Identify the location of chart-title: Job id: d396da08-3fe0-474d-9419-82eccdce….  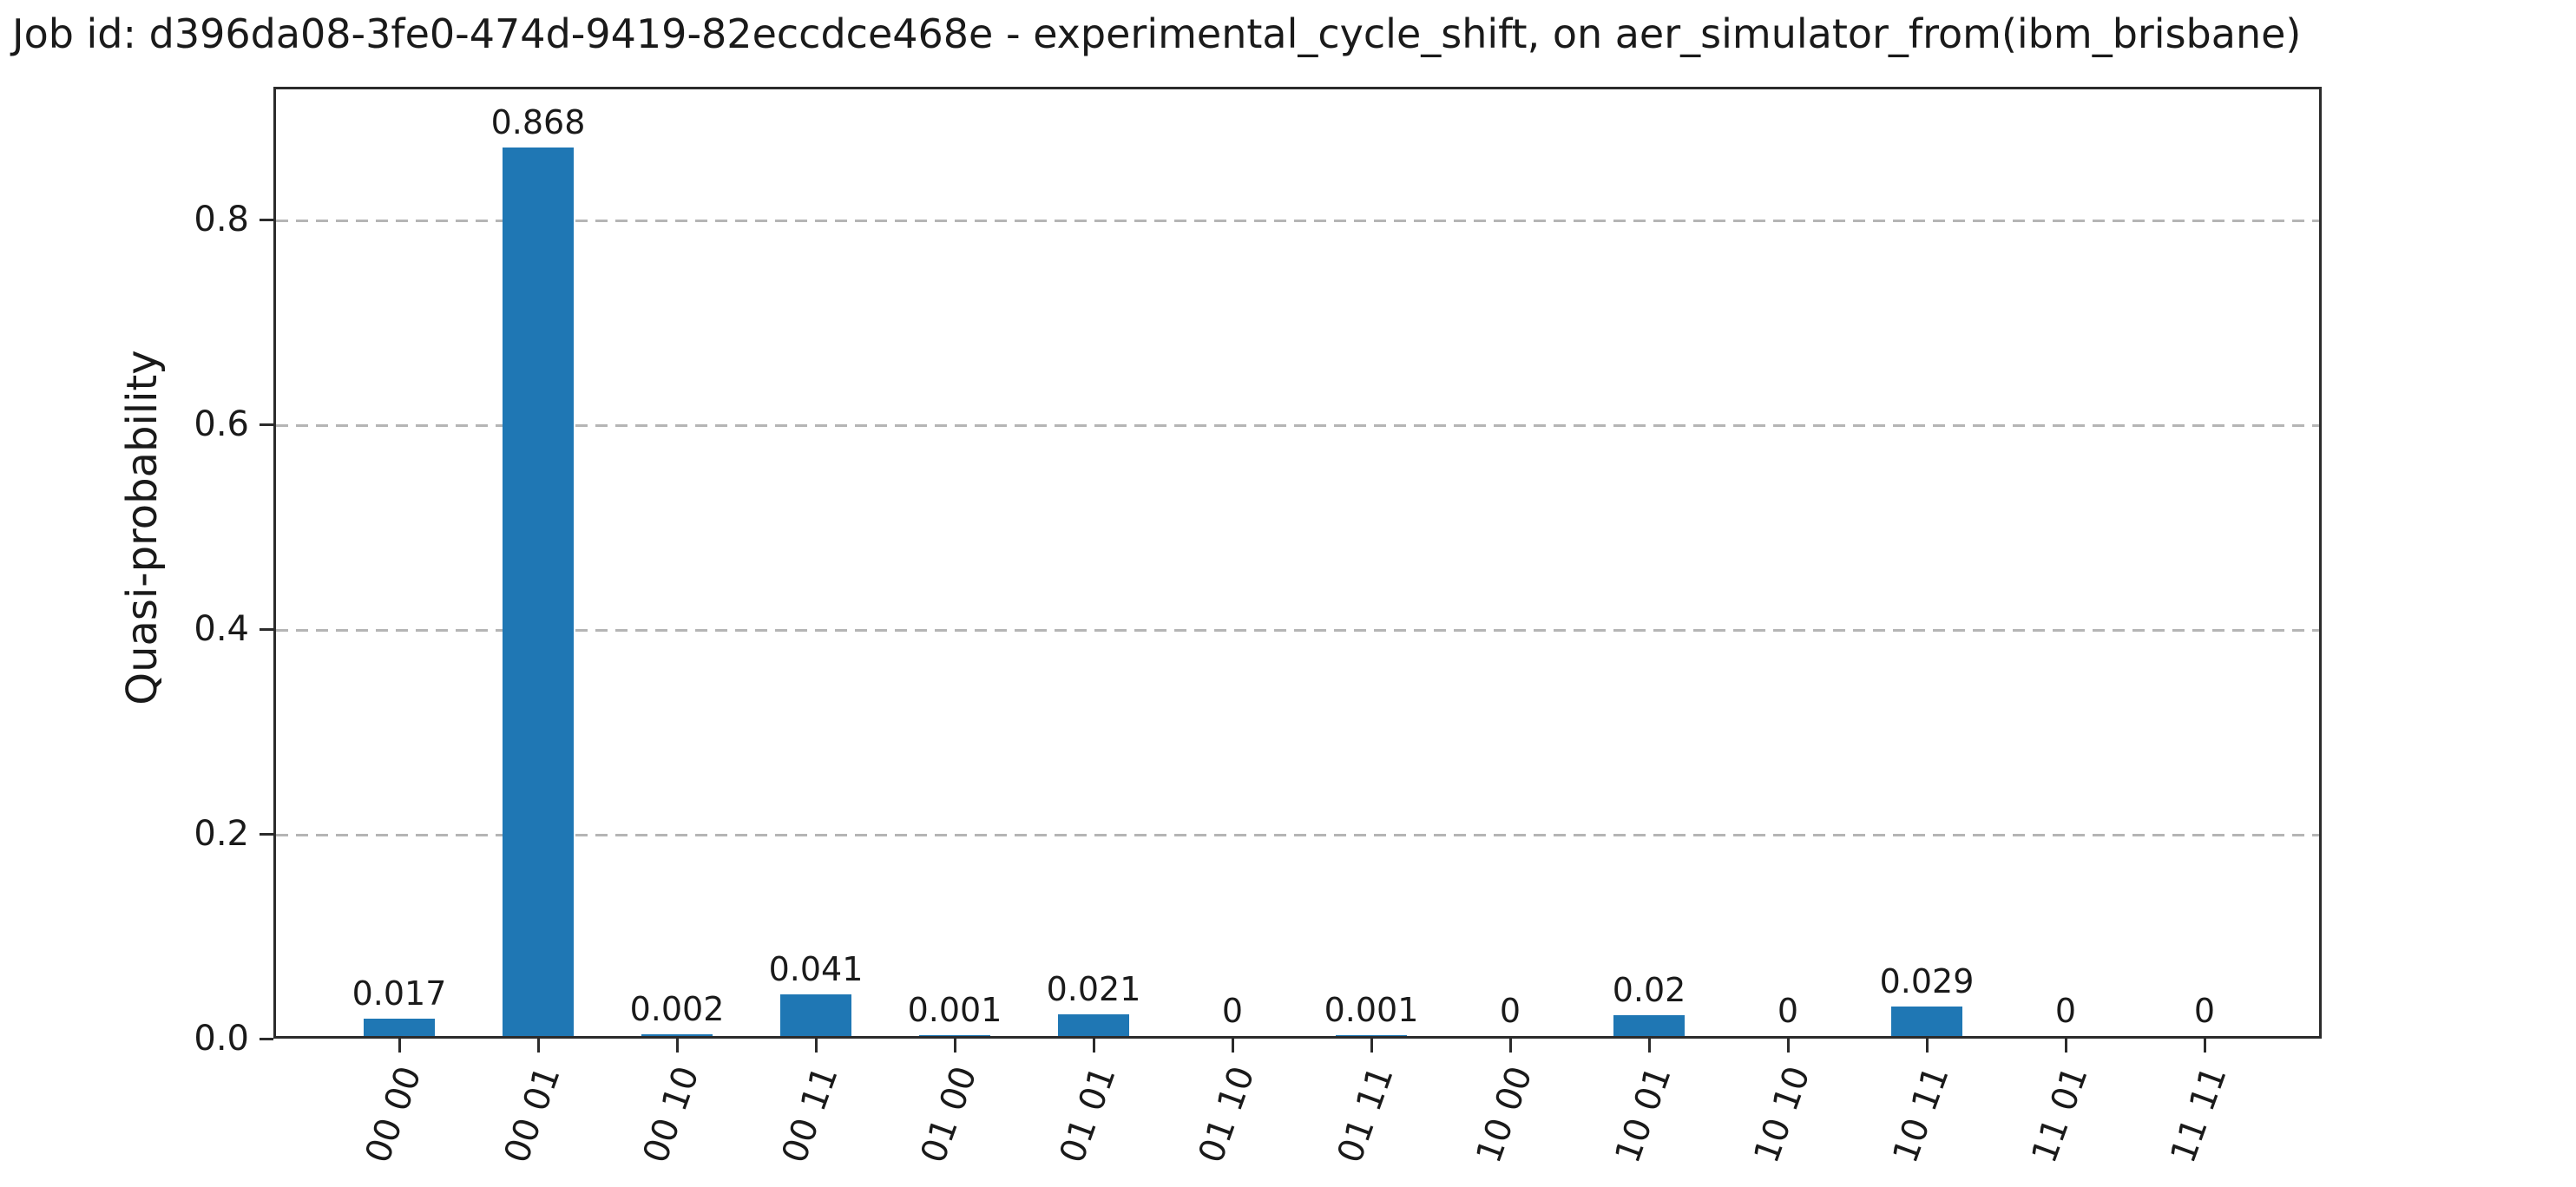
(1157, 33).